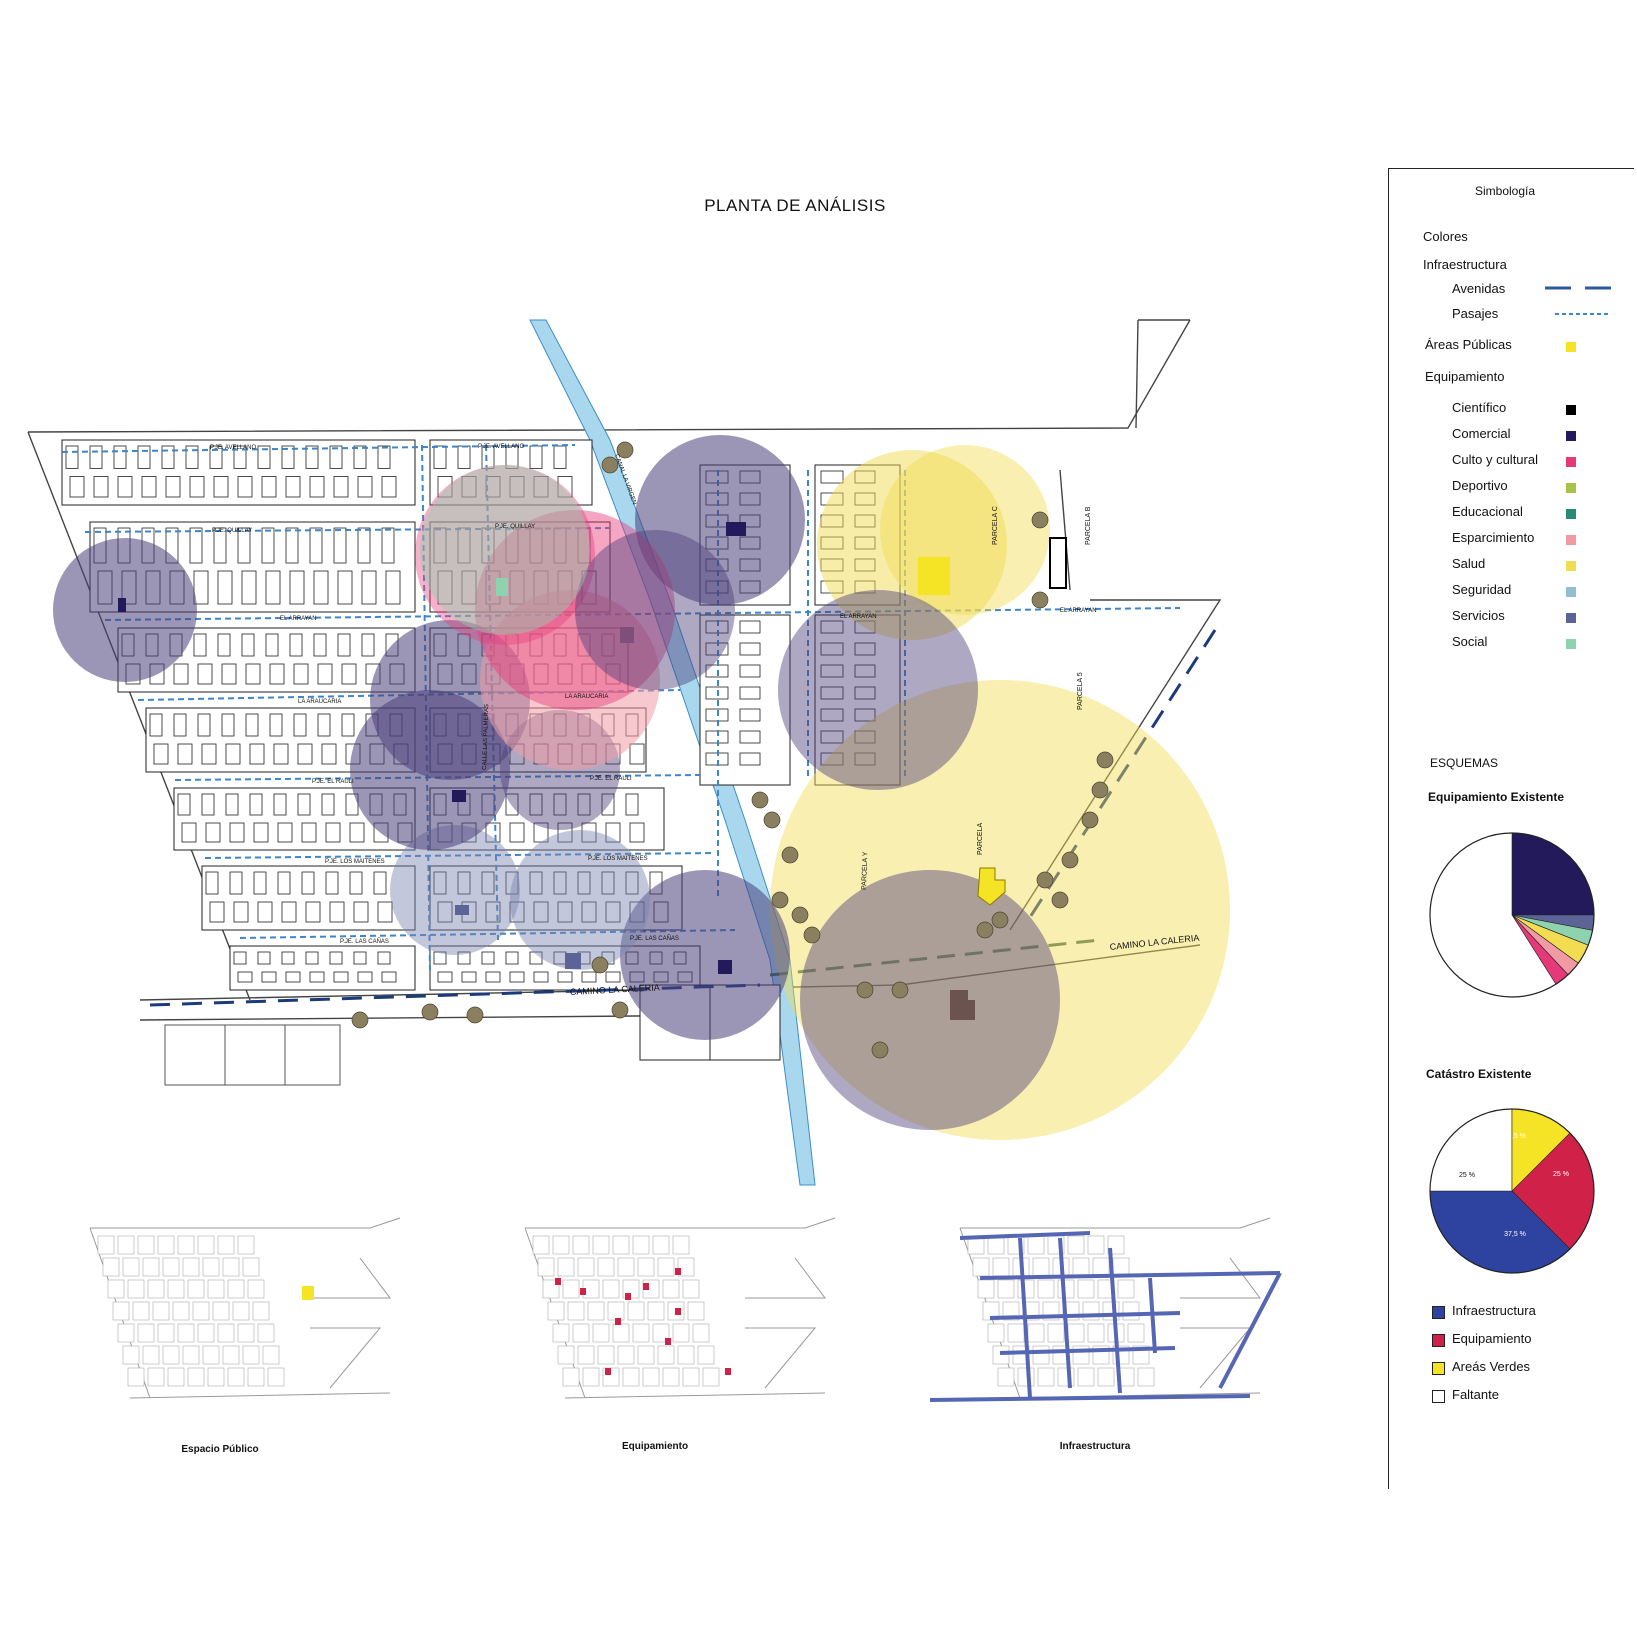  I want to click on legend-item-label: Salud, so click(1469, 563).